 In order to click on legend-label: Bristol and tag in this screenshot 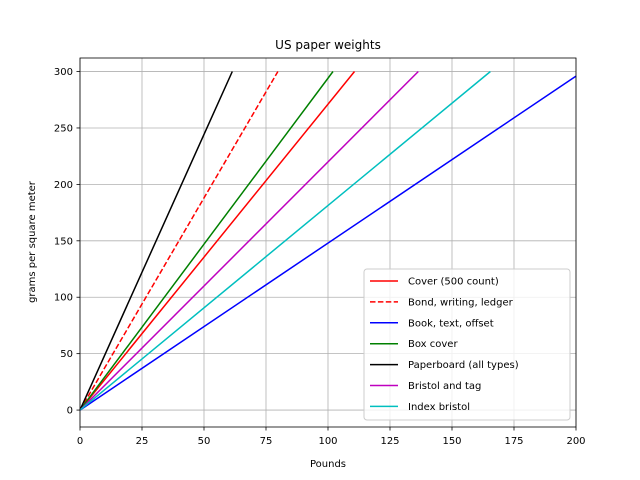, I will do `click(444, 386)`.